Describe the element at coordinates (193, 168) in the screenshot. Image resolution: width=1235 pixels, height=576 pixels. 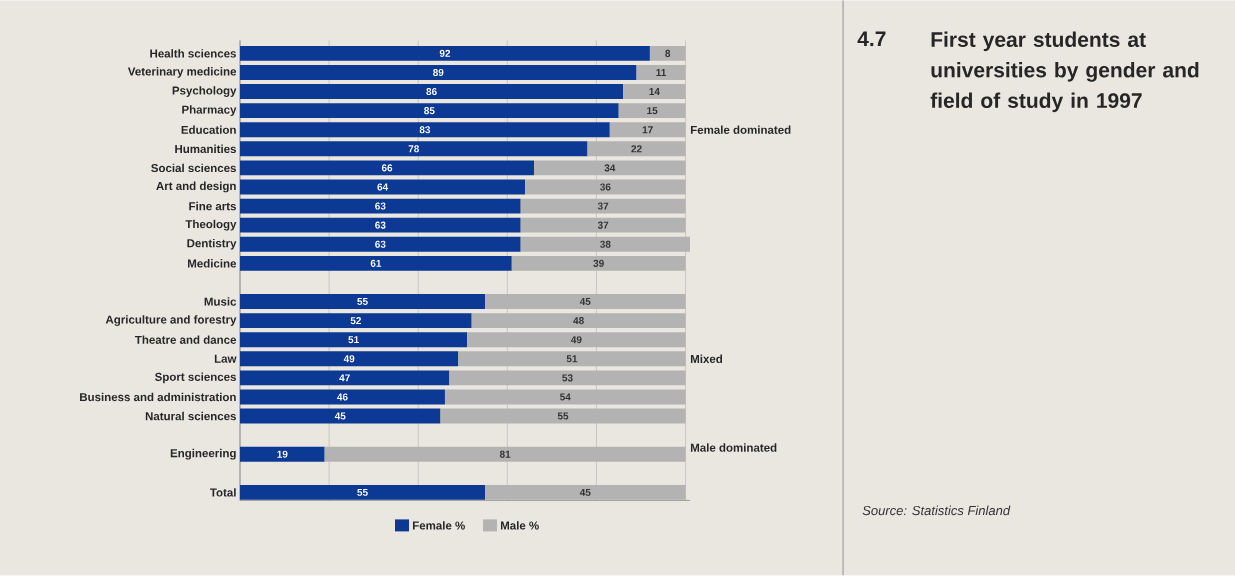
I see `y-tick-label: Social sciences` at that location.